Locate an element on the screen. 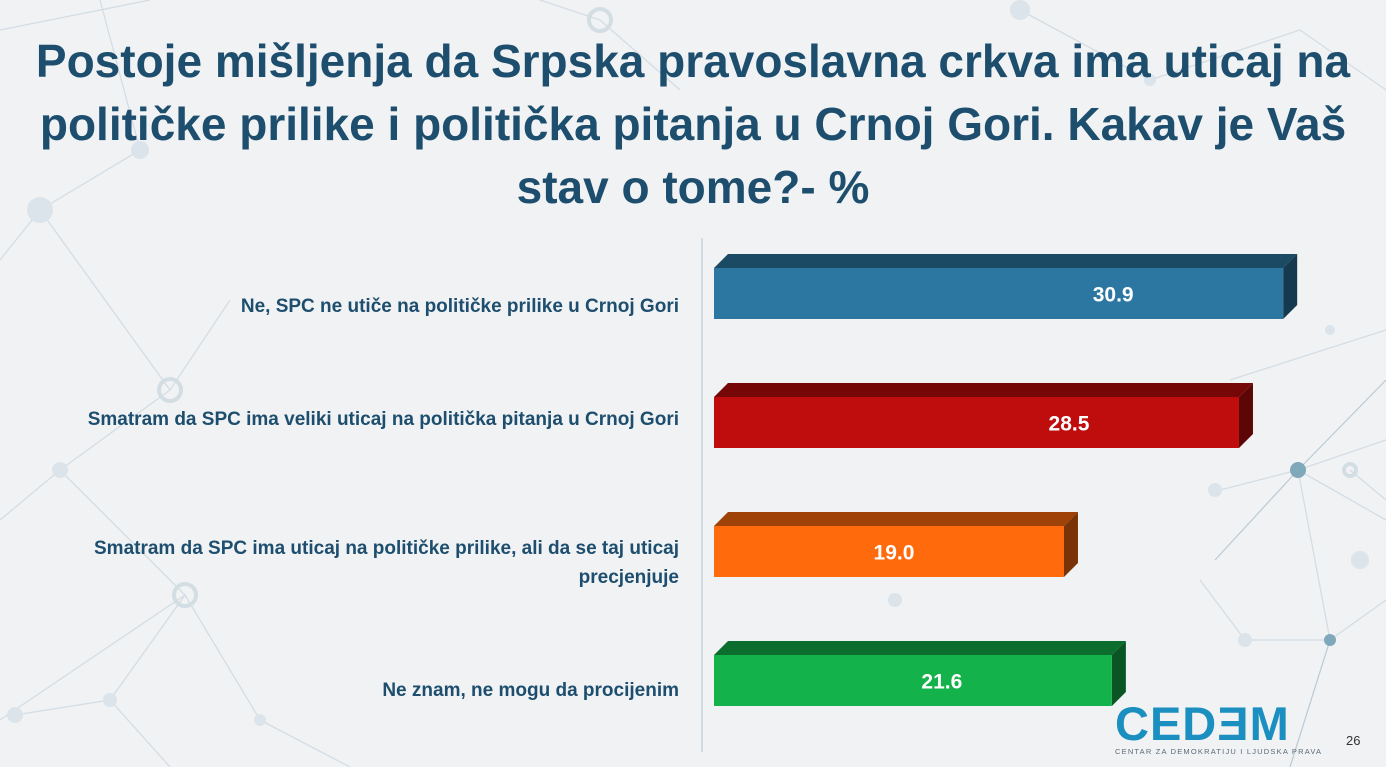  bar: 28.5 is located at coordinates (983, 415).